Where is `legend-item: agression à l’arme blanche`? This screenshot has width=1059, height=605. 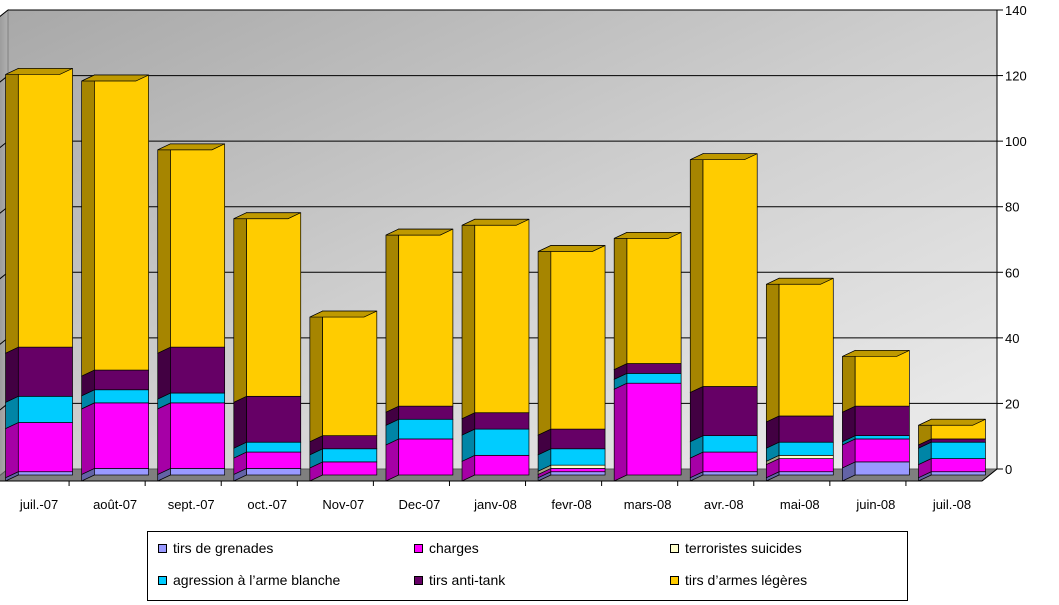
legend-item: agression à l’arme blanche is located at coordinates (249, 580).